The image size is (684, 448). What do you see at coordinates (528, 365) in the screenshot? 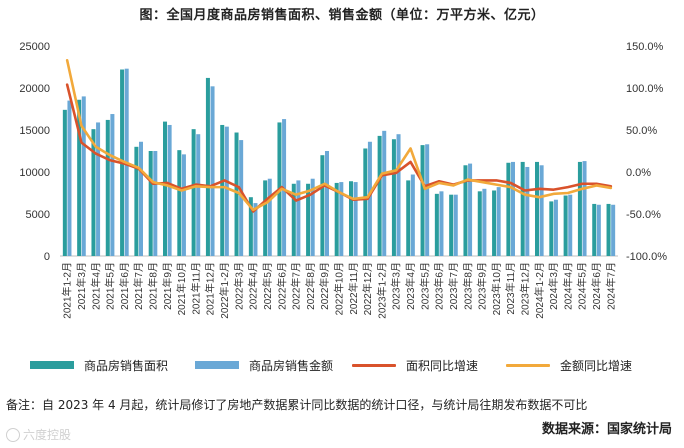
I see `legend-swatch-sales-yoy` at bounding box center [528, 365].